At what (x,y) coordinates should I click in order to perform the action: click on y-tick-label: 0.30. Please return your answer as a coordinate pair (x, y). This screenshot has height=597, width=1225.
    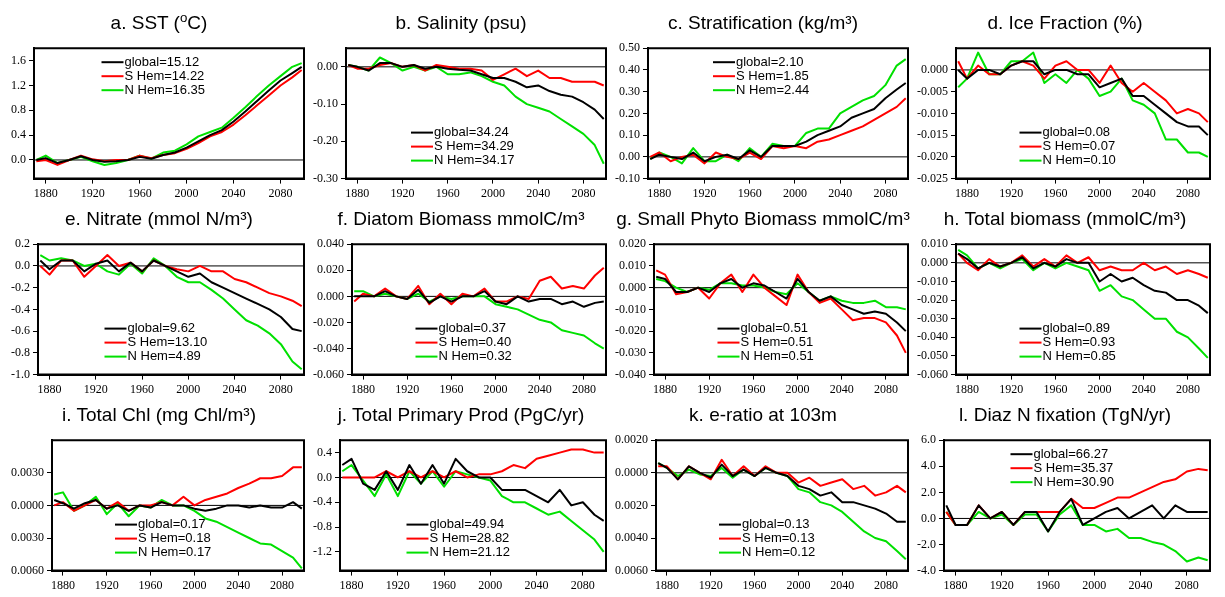
    Looking at the image, I should click on (629, 90).